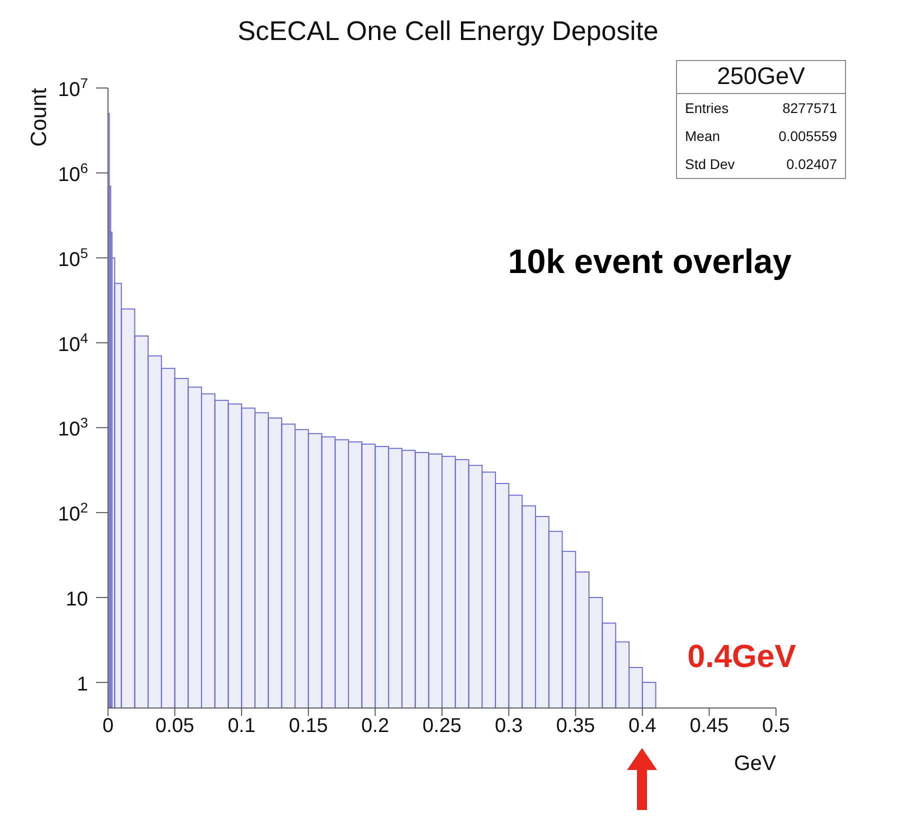 The image size is (902, 820). Describe the element at coordinates (709, 726) in the screenshot. I see `x-tick-label: 0.45` at that location.